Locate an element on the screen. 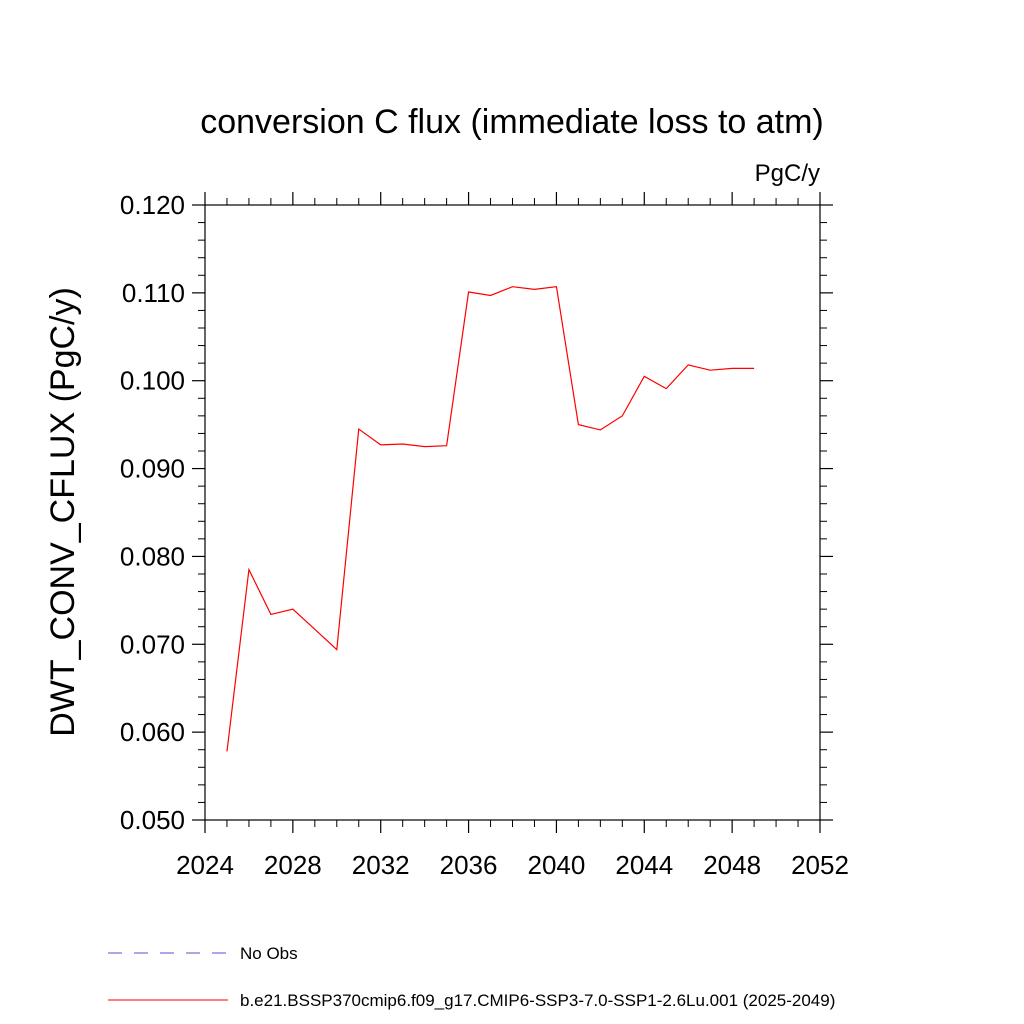  y-tick-label: 0.060 is located at coordinates (152, 732).